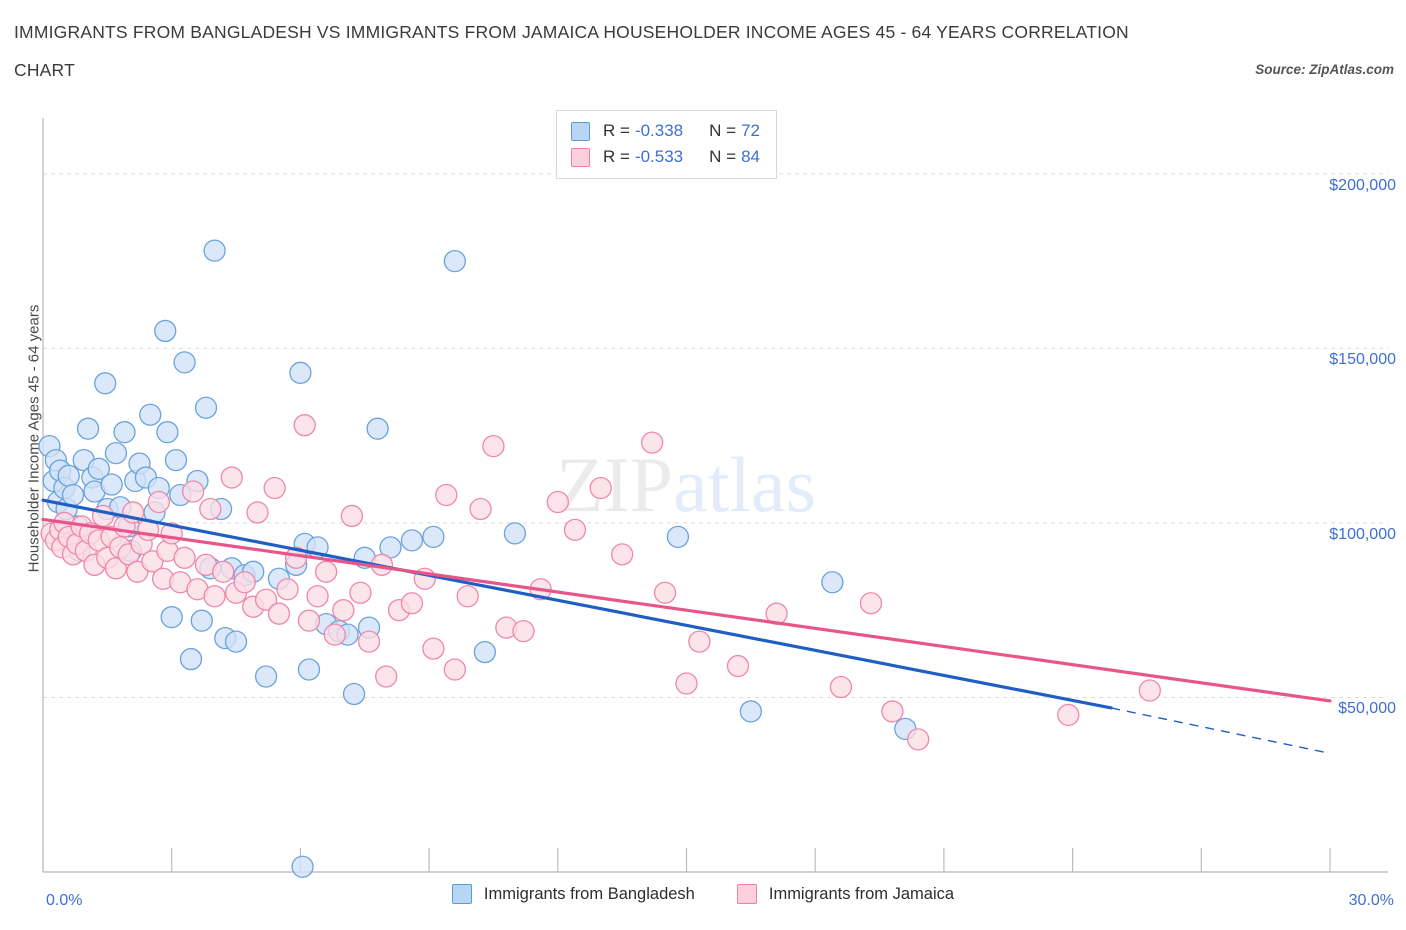 This screenshot has height=930, width=1406. I want to click on y-axis-tick-label: $100,000, so click(1362, 534).